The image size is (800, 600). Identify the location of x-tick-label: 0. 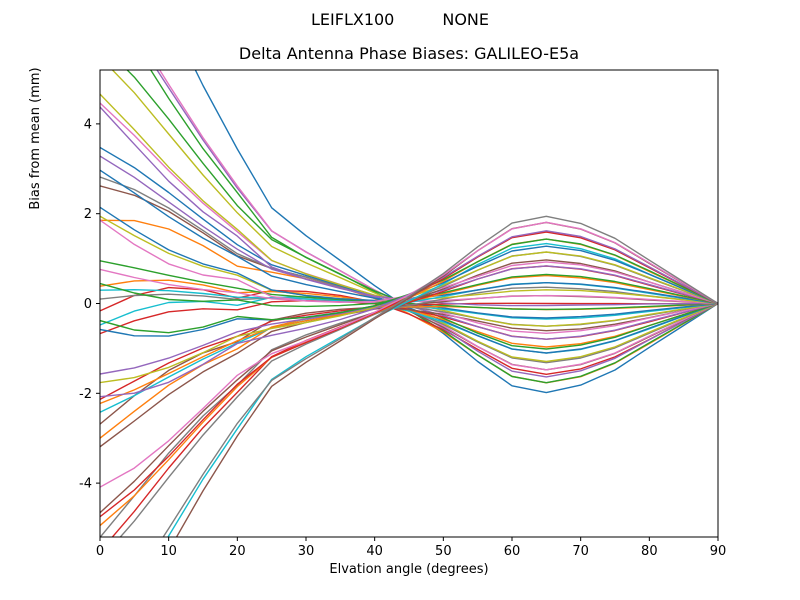
(100, 551).